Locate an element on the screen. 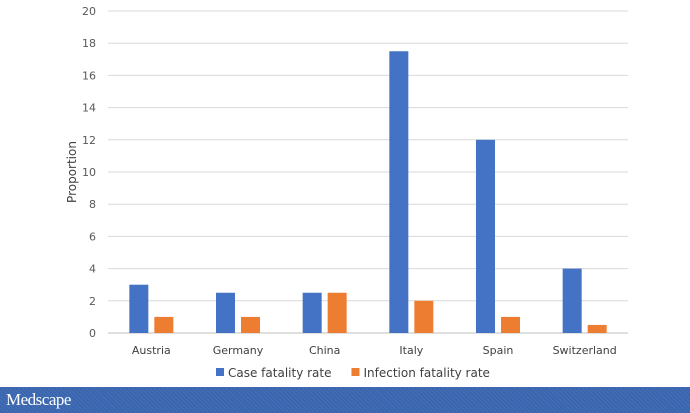 The image size is (690, 413). bar-case-italy is located at coordinates (399, 192).